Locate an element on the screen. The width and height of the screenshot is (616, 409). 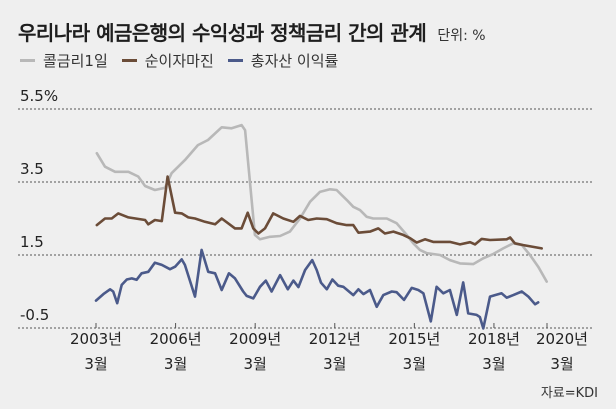
x-tick-label-year: 2018년 is located at coordinates (494, 339).